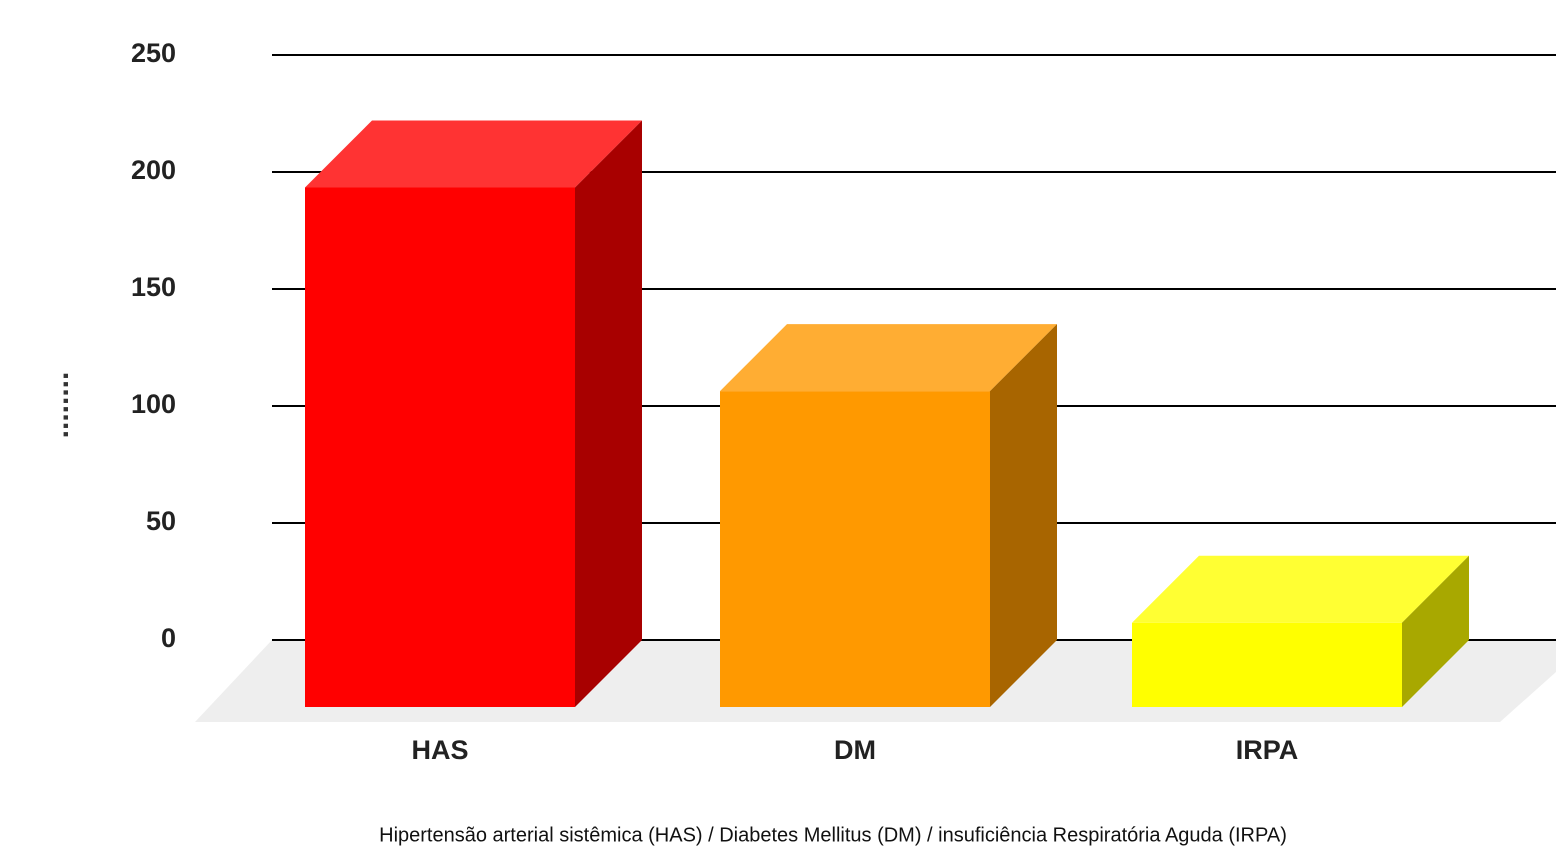 The width and height of the screenshot is (1556, 849). Describe the element at coordinates (153, 404) in the screenshot. I see `y-tick-label: 100` at that location.